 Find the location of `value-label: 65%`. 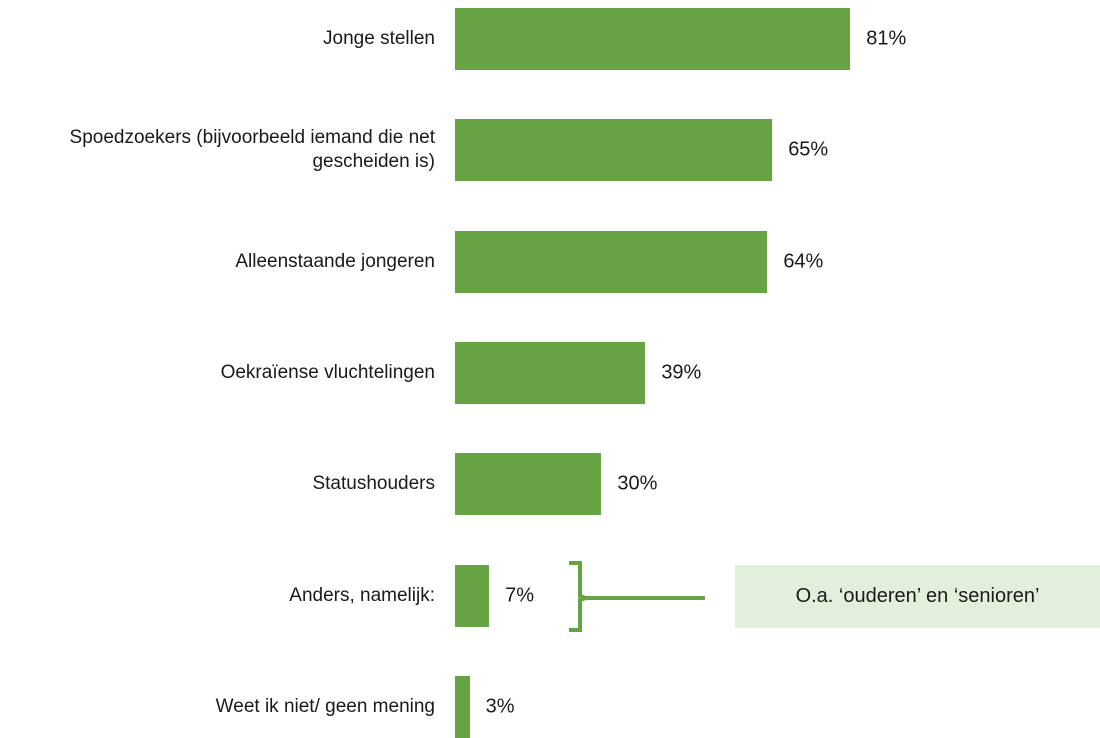

value-label: 65% is located at coordinates (808, 149).